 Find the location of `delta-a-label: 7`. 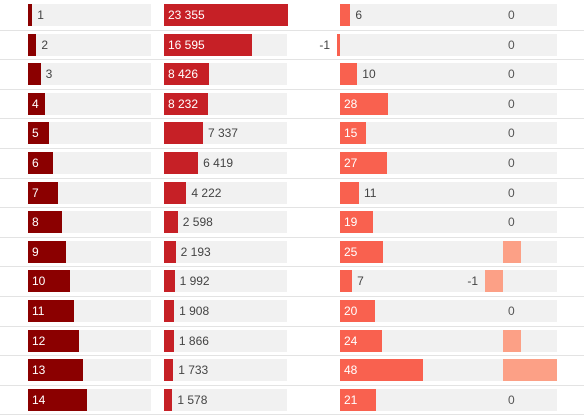

delta-a-label: 7 is located at coordinates (360, 281).